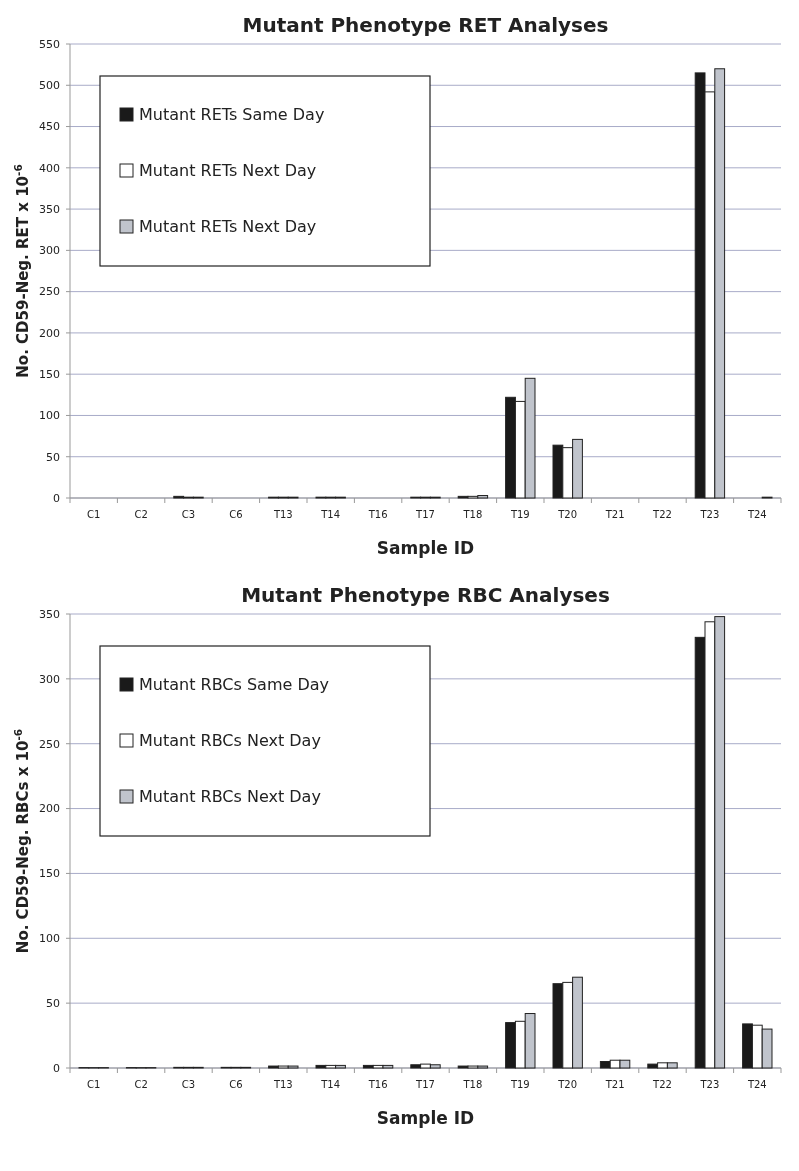 This screenshot has height=1171, width=799. Describe the element at coordinates (49, 44) in the screenshot. I see `y-tick-label: 550` at that location.